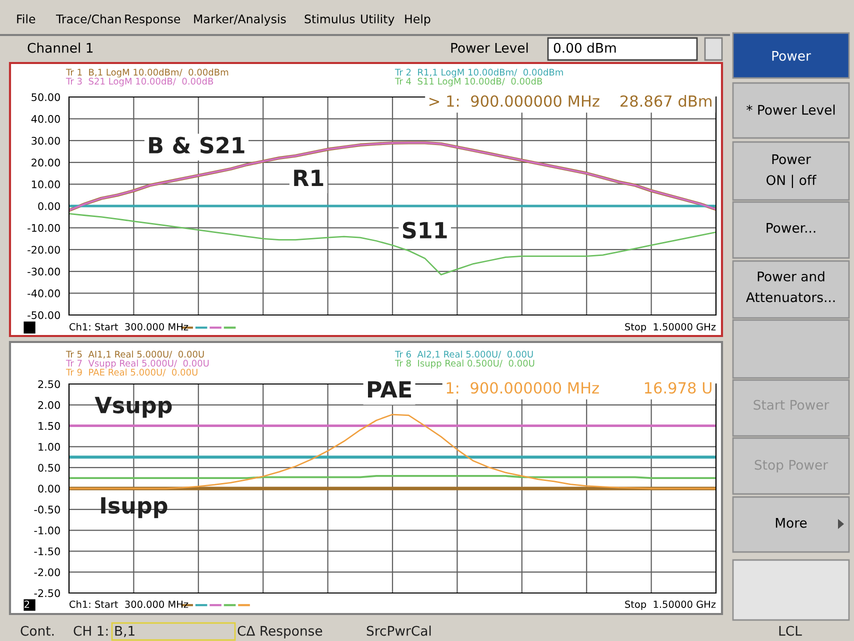 The height and width of the screenshot is (641, 854). What do you see at coordinates (790, 109) in the screenshot?
I see `text: * Power Level` at bounding box center [790, 109].